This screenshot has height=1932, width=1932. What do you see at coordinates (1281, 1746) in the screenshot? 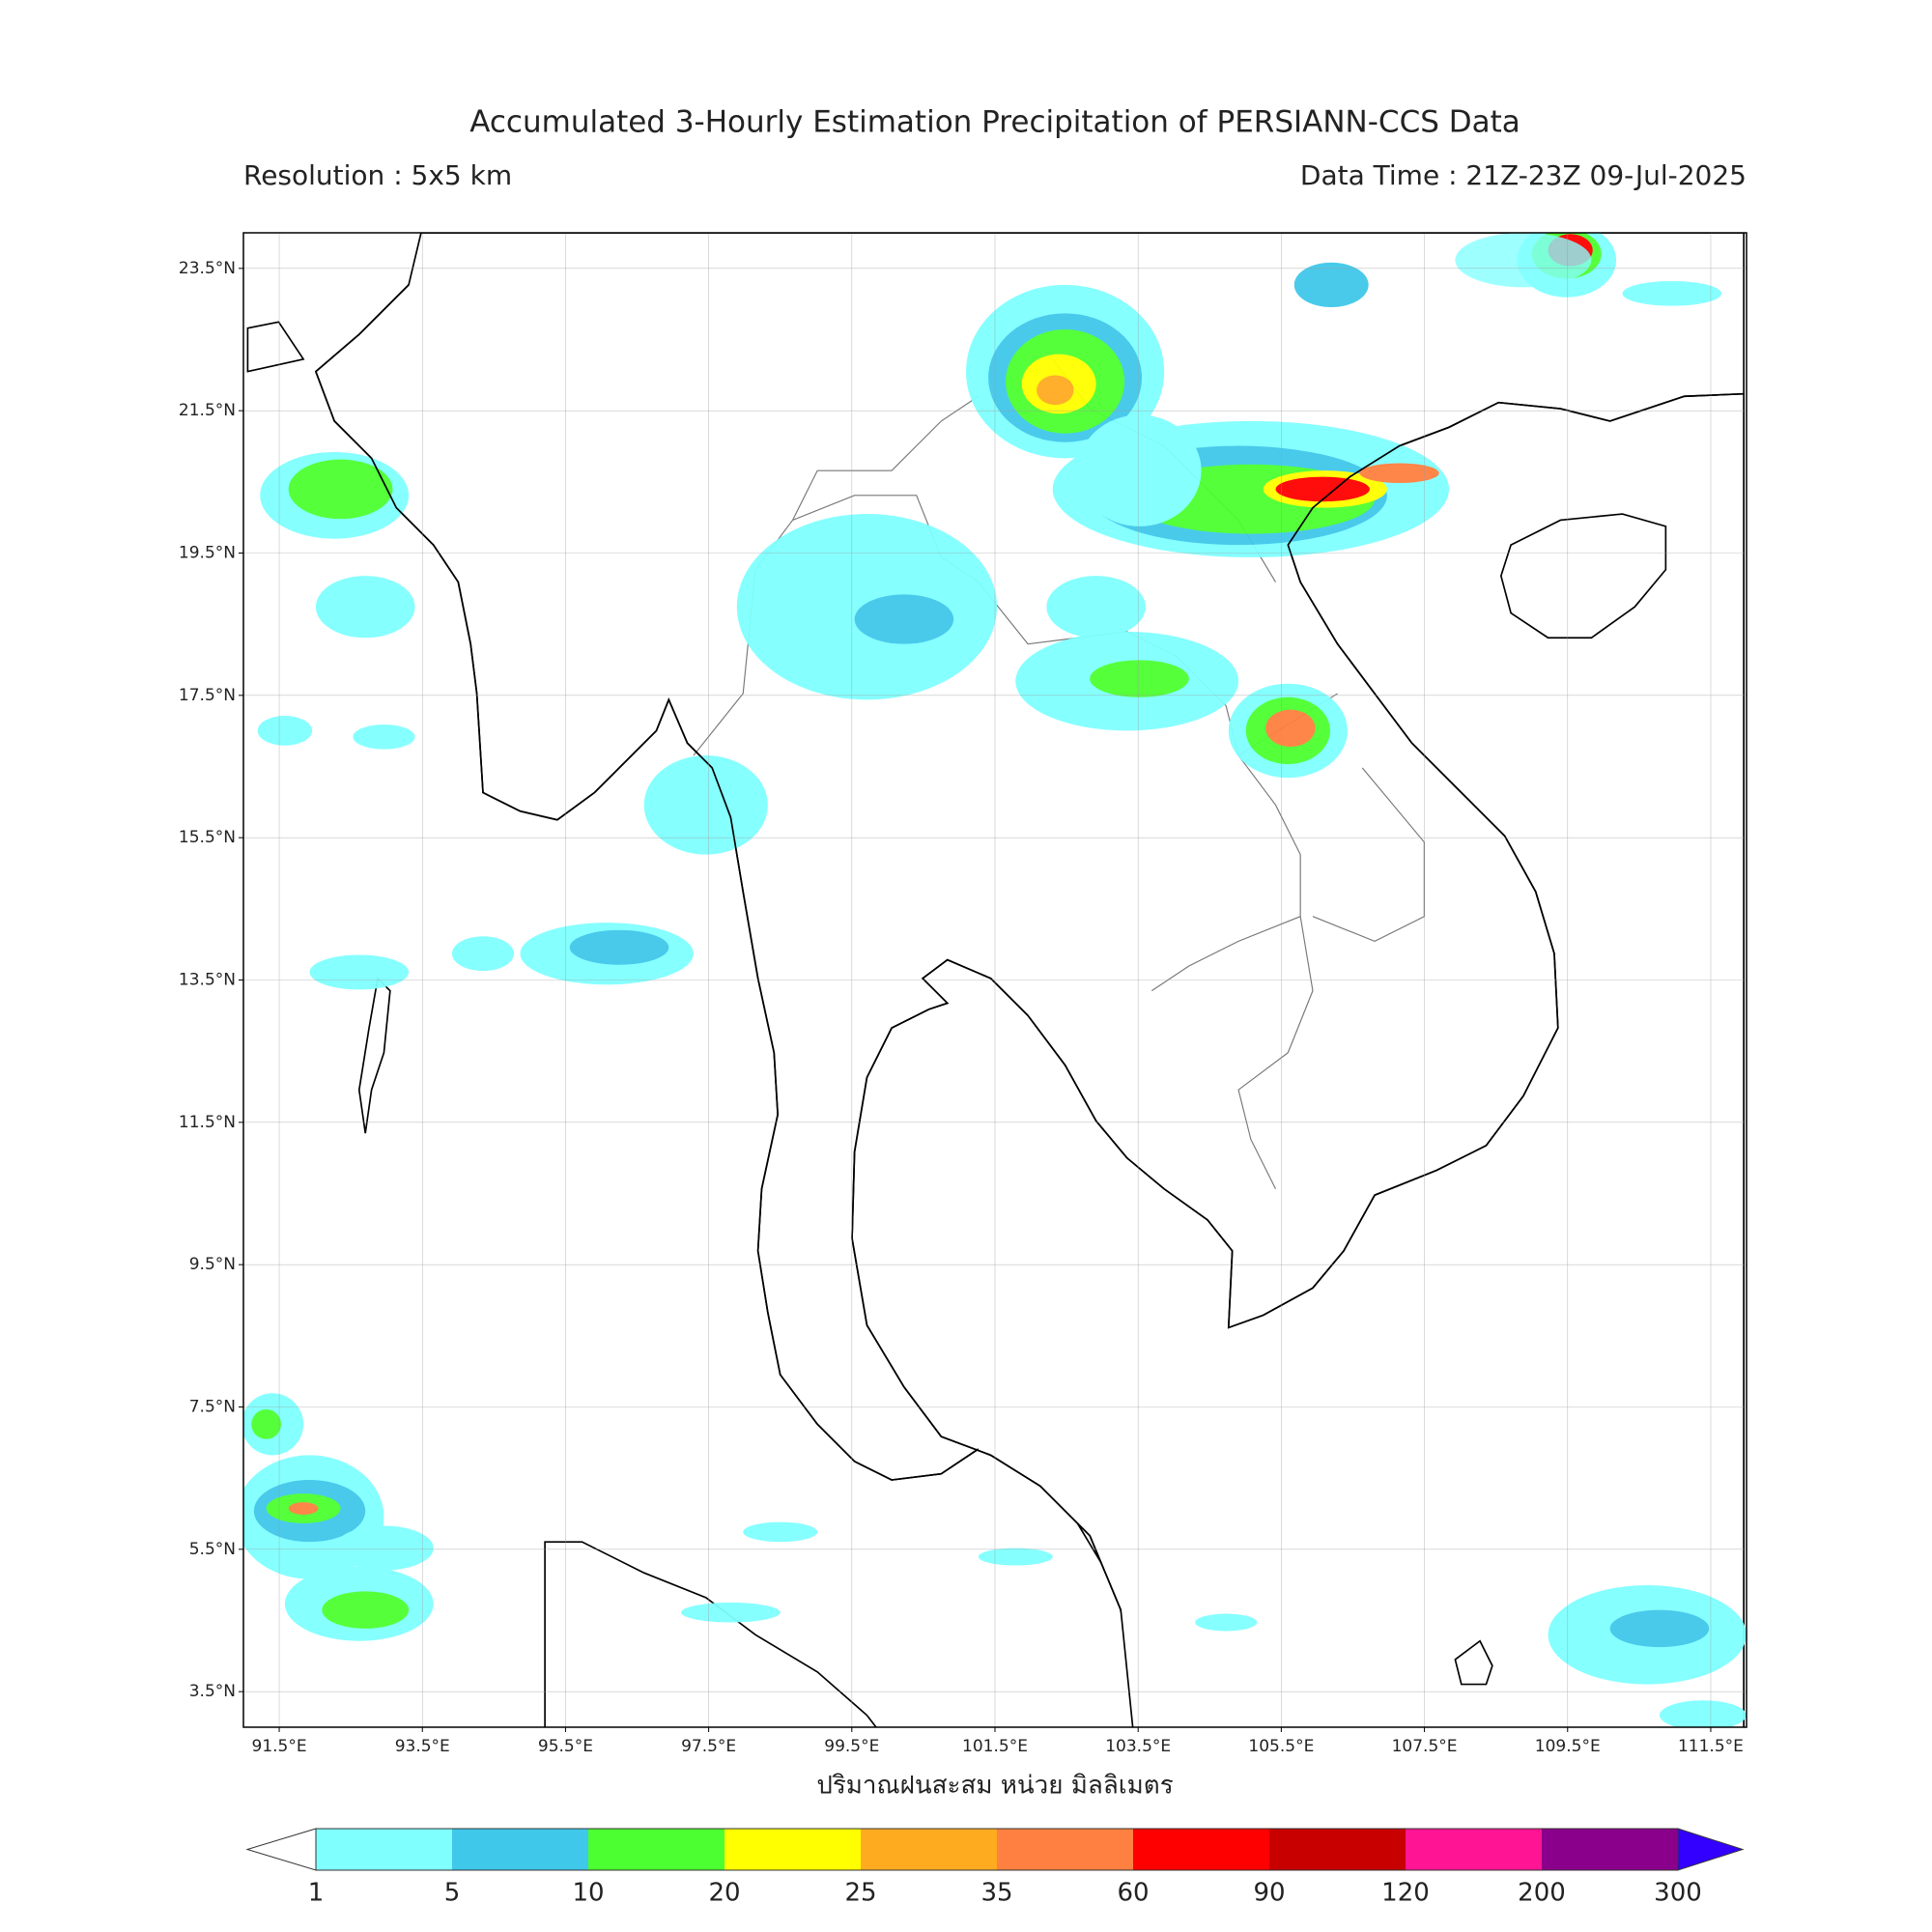
I see `x-tick-label: 105.5°E` at bounding box center [1281, 1746].